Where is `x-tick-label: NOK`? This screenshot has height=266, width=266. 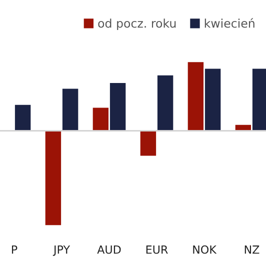
x-tick-label: NOK is located at coordinates (205, 249).